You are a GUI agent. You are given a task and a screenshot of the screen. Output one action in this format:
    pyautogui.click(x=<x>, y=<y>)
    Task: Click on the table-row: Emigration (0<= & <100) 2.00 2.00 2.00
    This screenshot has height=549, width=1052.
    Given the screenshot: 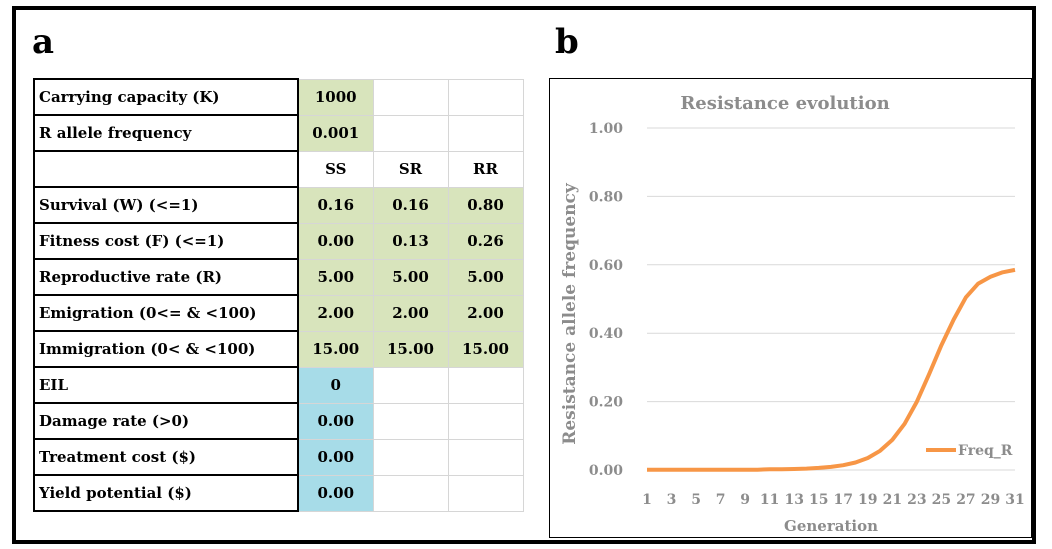 What is the action you would take?
    pyautogui.click(x=278, y=313)
    